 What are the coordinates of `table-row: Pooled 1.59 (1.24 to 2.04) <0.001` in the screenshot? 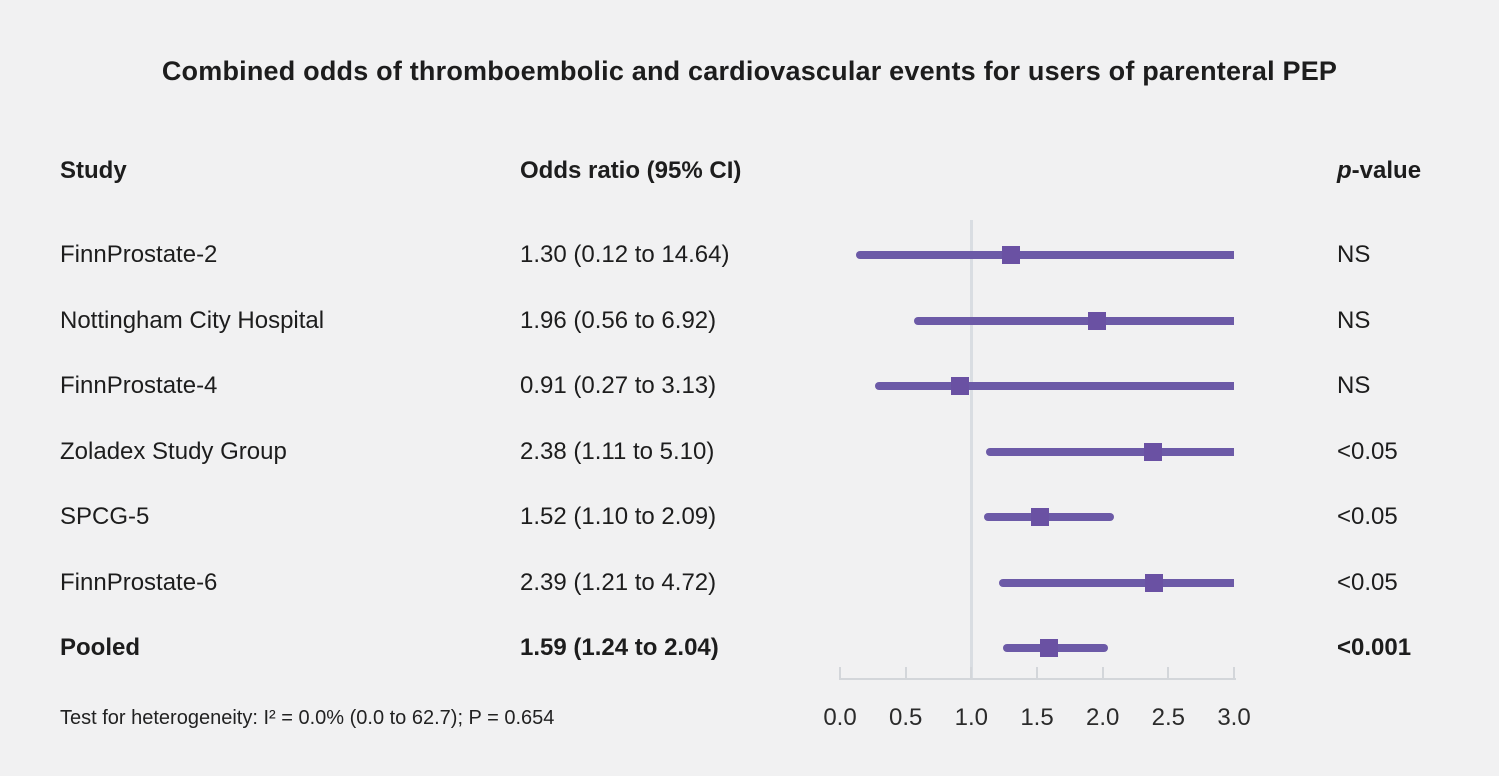 It's located at (749, 648).